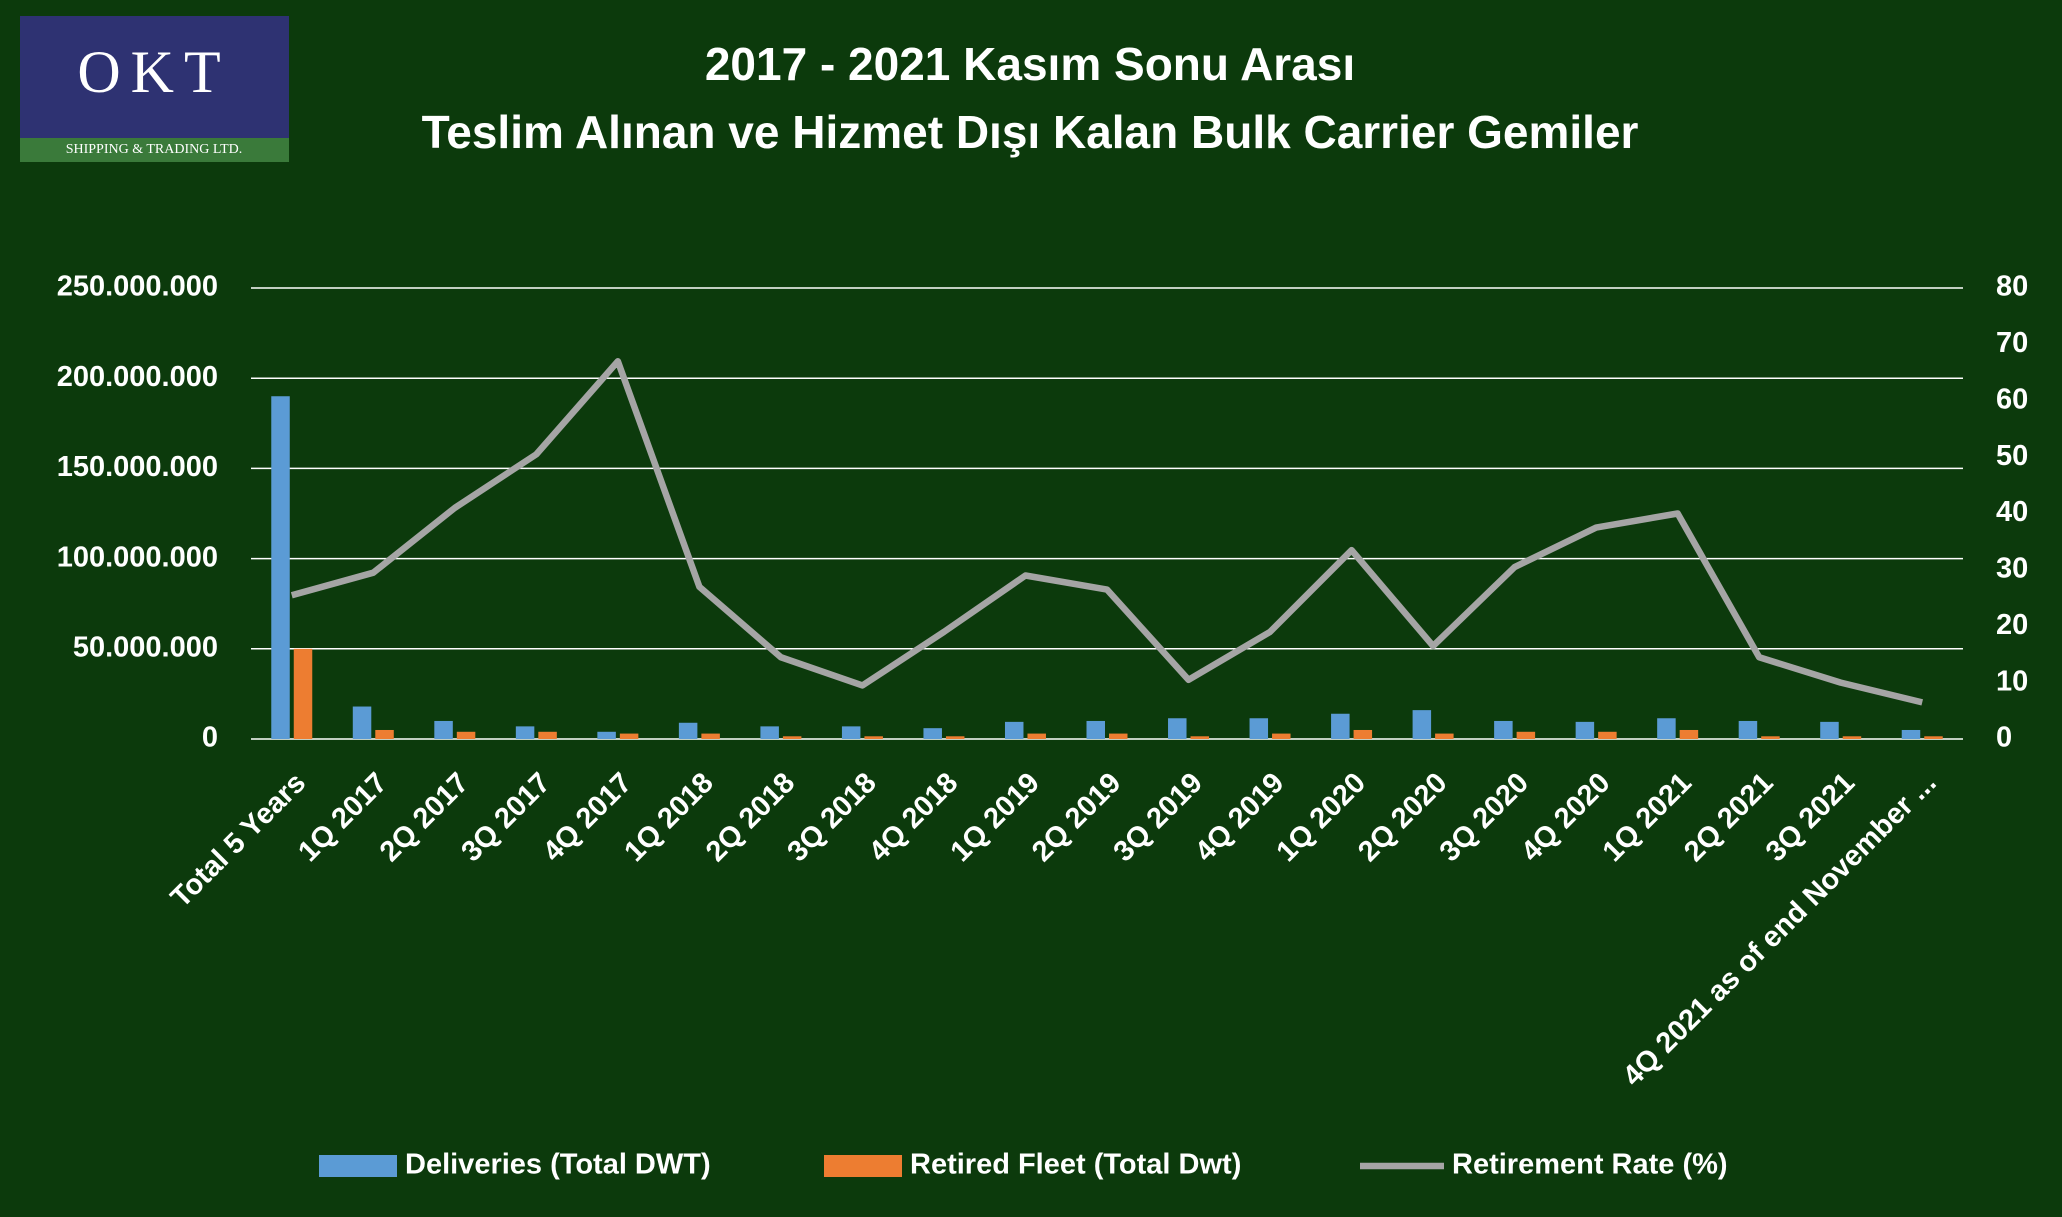 The width and height of the screenshot is (2062, 1217). I want to click on y2-tick-label: 50, so click(2012, 456).